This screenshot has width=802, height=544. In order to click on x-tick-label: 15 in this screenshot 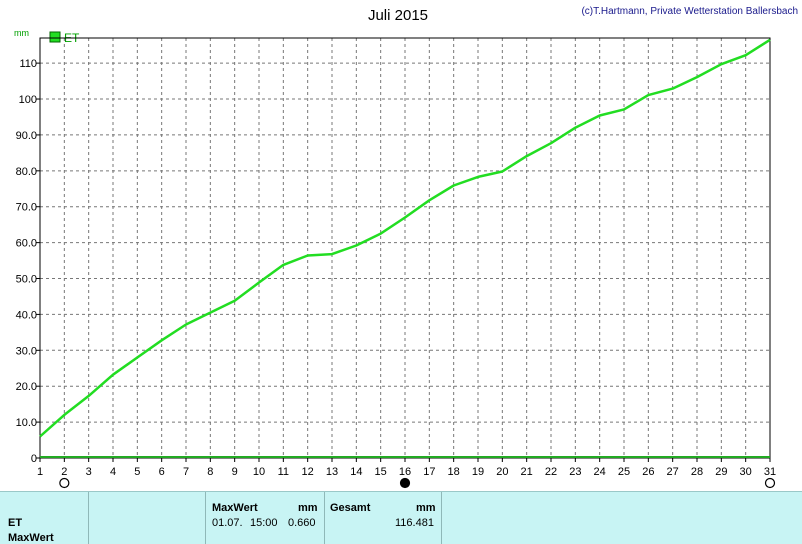, I will do `click(381, 472)`.